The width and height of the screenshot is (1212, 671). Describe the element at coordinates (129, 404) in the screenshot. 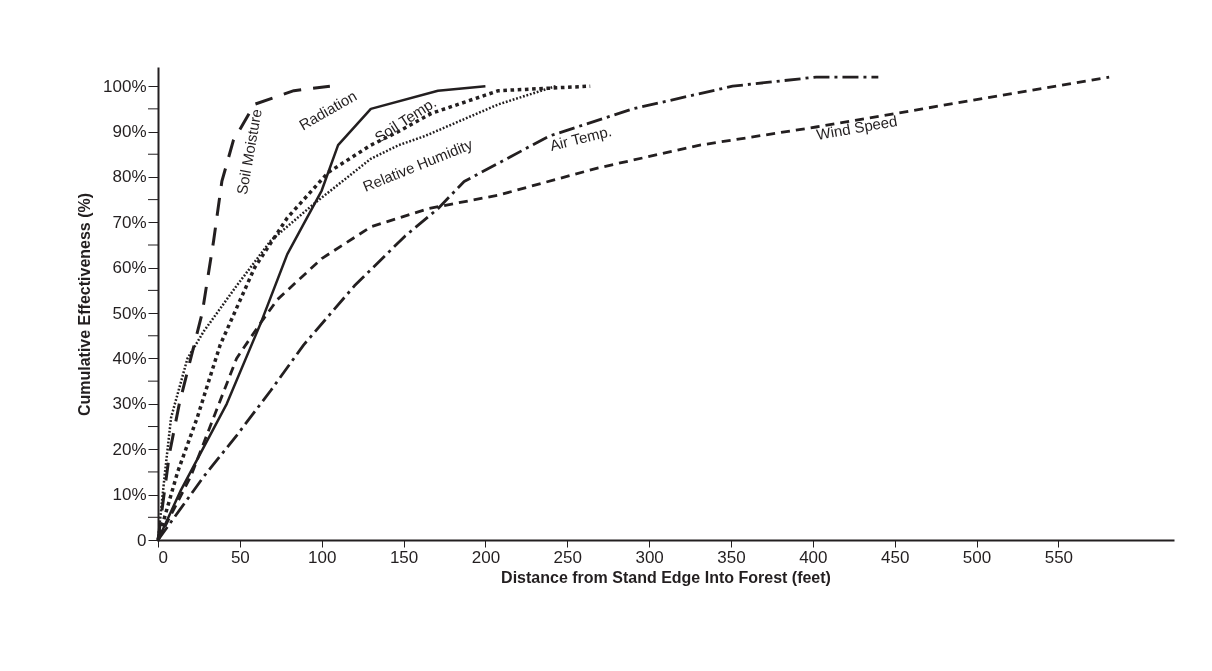

I see `y-tick-label: 30%` at that location.